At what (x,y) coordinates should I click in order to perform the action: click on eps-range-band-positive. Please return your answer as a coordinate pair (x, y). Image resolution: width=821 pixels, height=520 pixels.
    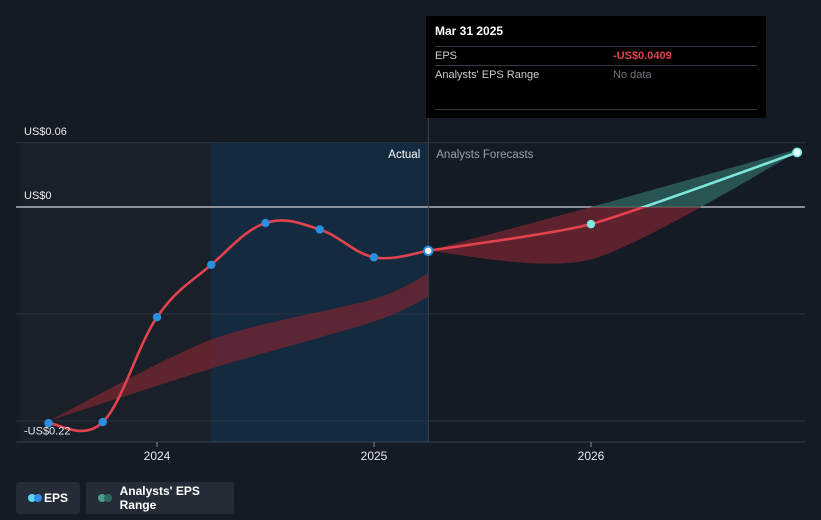
    Looking at the image, I should click on (694, 178).